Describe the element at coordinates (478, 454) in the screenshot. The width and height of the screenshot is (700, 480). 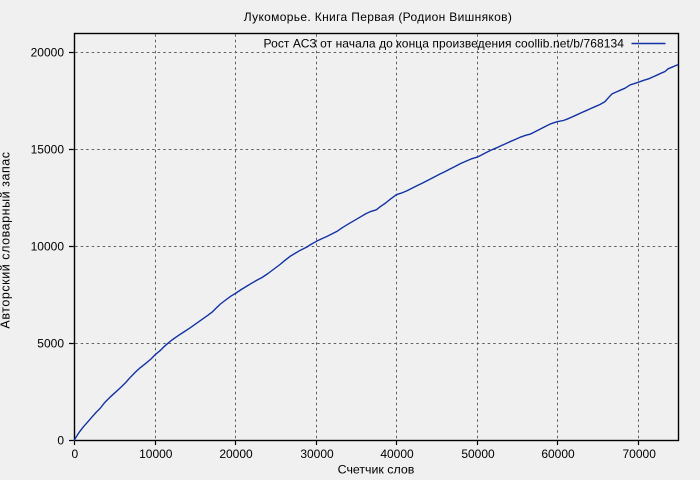
I see `svg-text: 50000` at that location.